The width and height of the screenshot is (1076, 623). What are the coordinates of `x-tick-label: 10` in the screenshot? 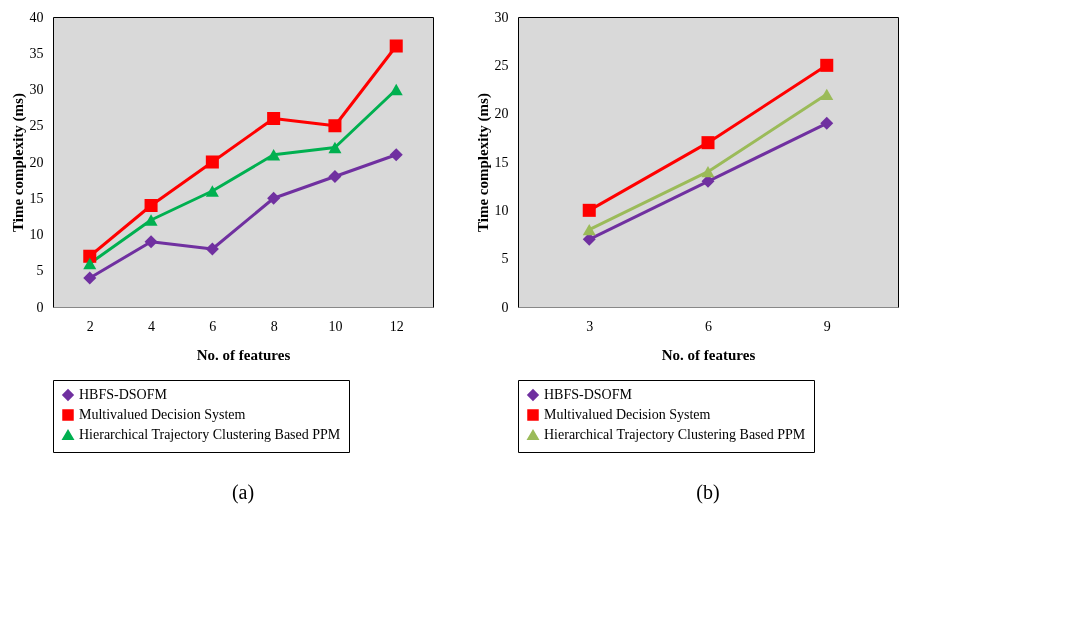 It's located at (335, 326).